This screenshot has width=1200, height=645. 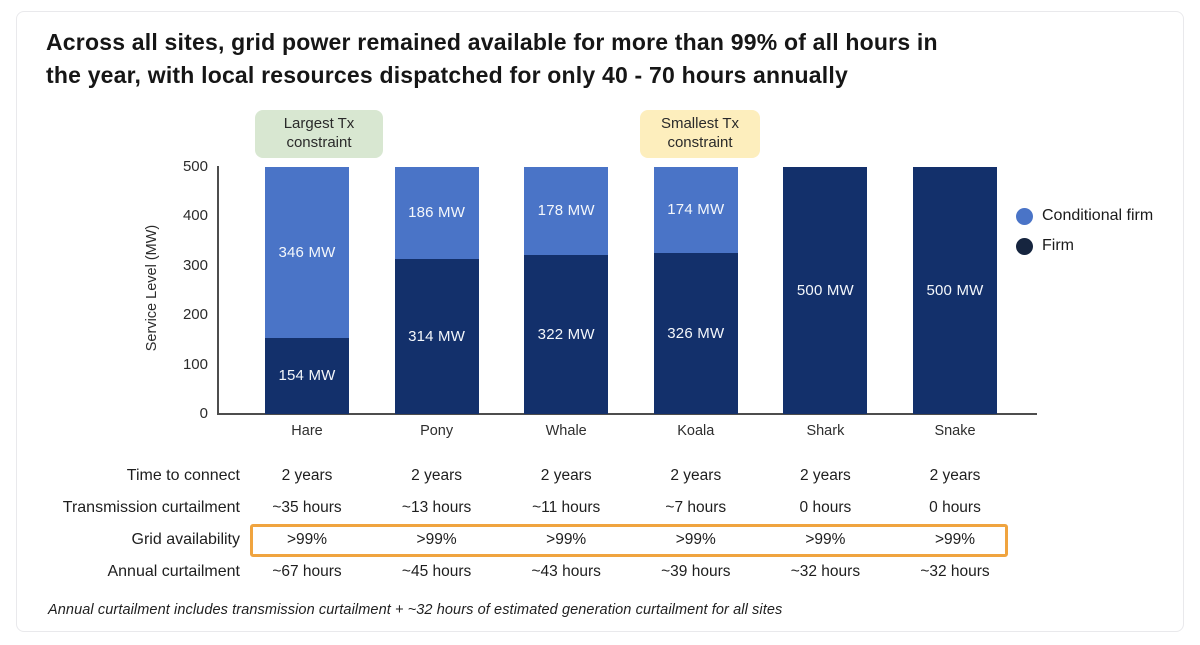 What do you see at coordinates (195, 315) in the screenshot?
I see `y-axis-tick-label: 200` at bounding box center [195, 315].